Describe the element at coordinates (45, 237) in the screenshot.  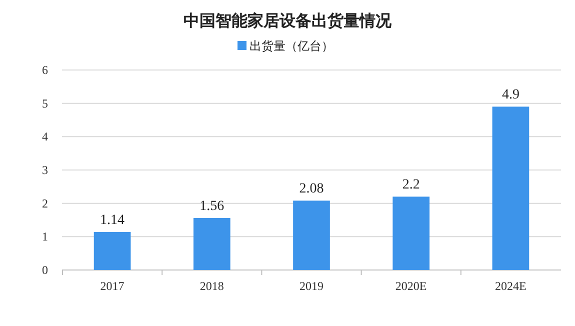
I see `y-tick-label: 1` at that location.